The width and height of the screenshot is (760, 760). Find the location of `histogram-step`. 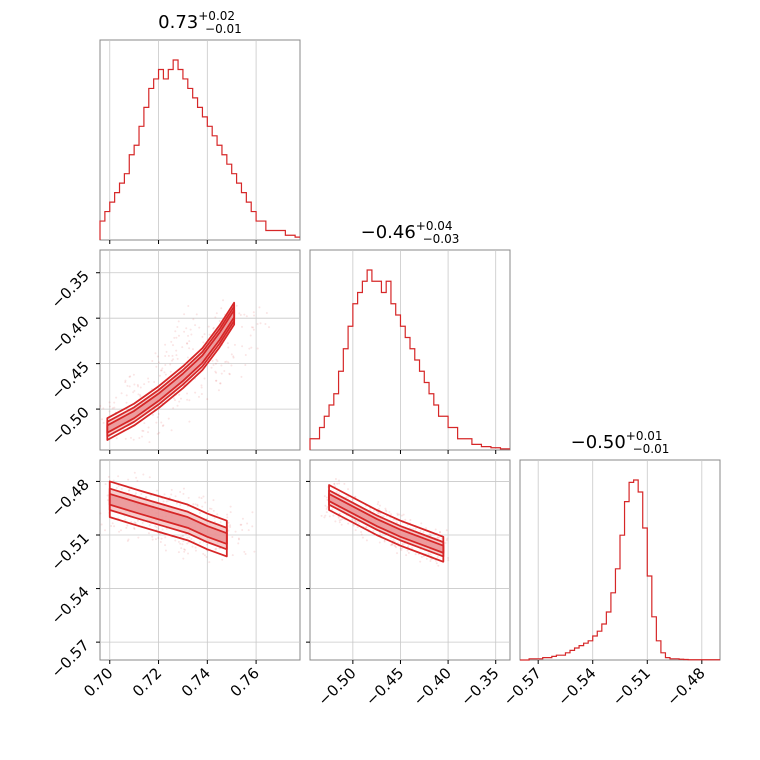

histogram-step is located at coordinates (199, 149).